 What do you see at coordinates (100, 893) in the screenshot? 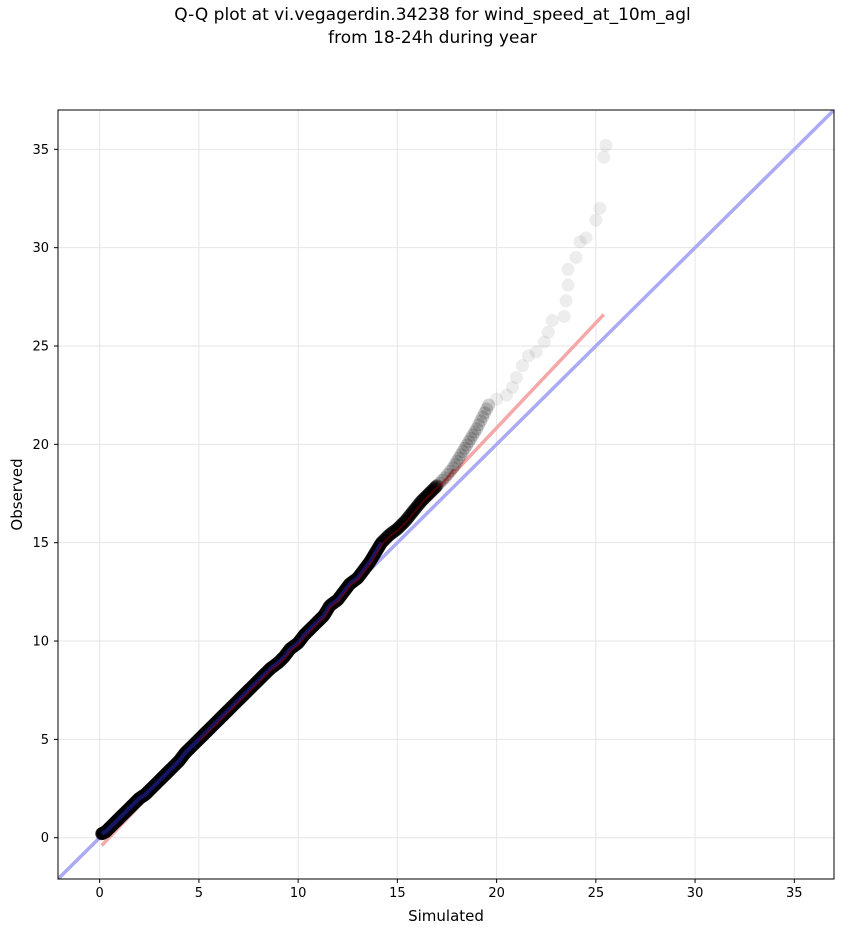
I see `x-tick-label: 0` at bounding box center [100, 893].